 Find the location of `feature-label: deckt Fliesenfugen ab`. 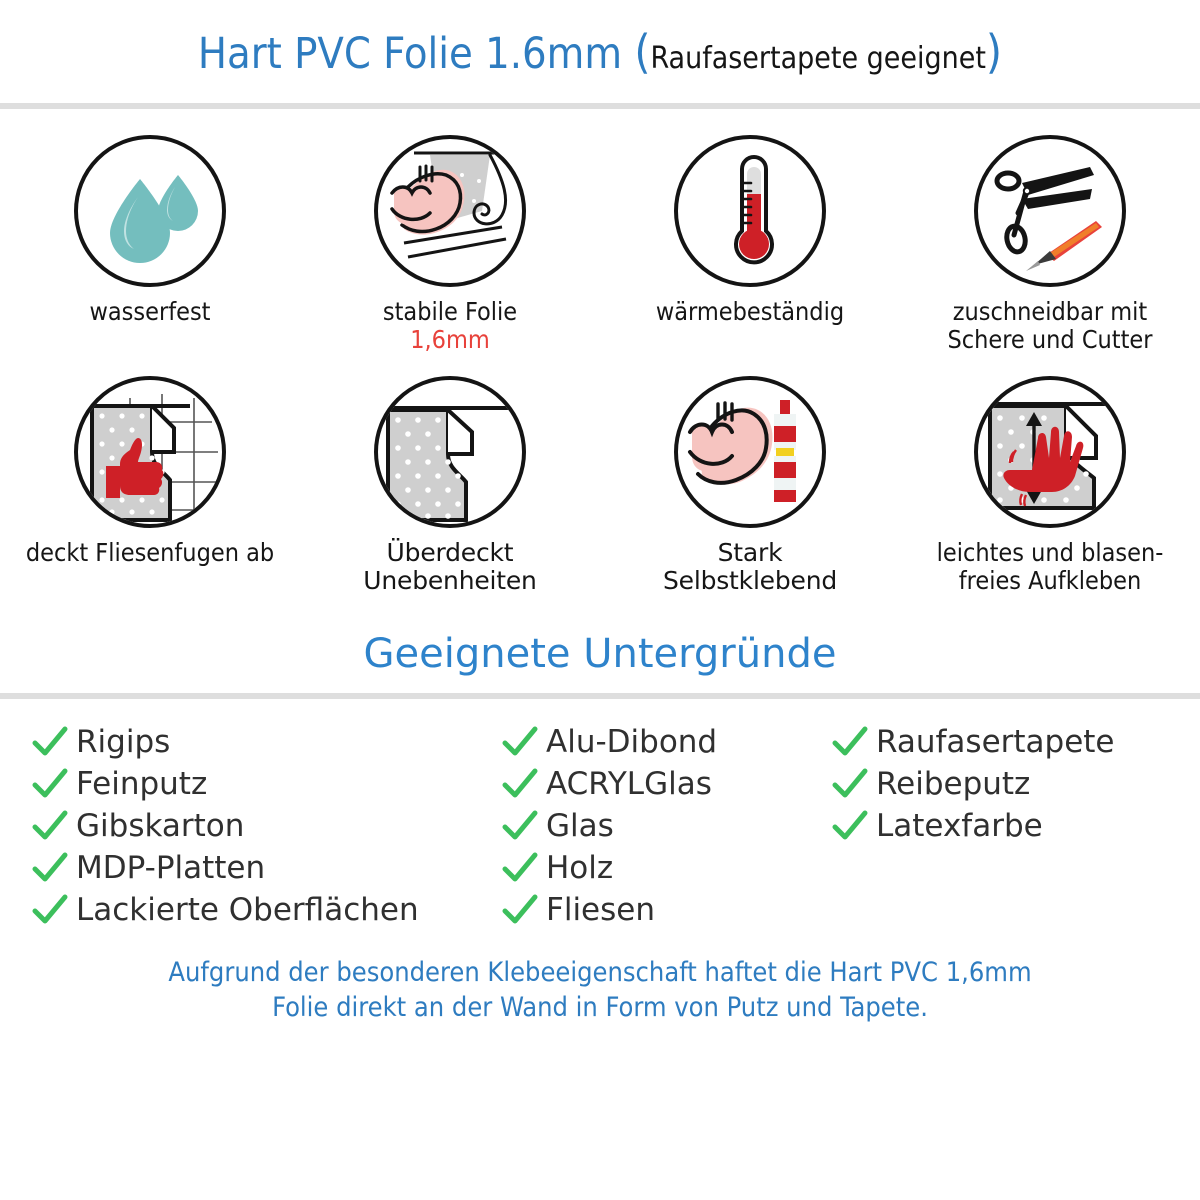

feature-label: deckt Fliesenfugen ab is located at coordinates (150, 553).